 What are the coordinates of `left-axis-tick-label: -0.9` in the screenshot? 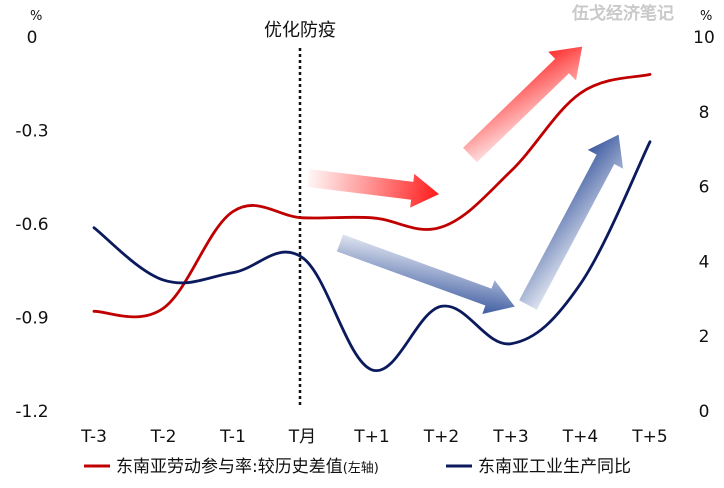 It's located at (31, 319).